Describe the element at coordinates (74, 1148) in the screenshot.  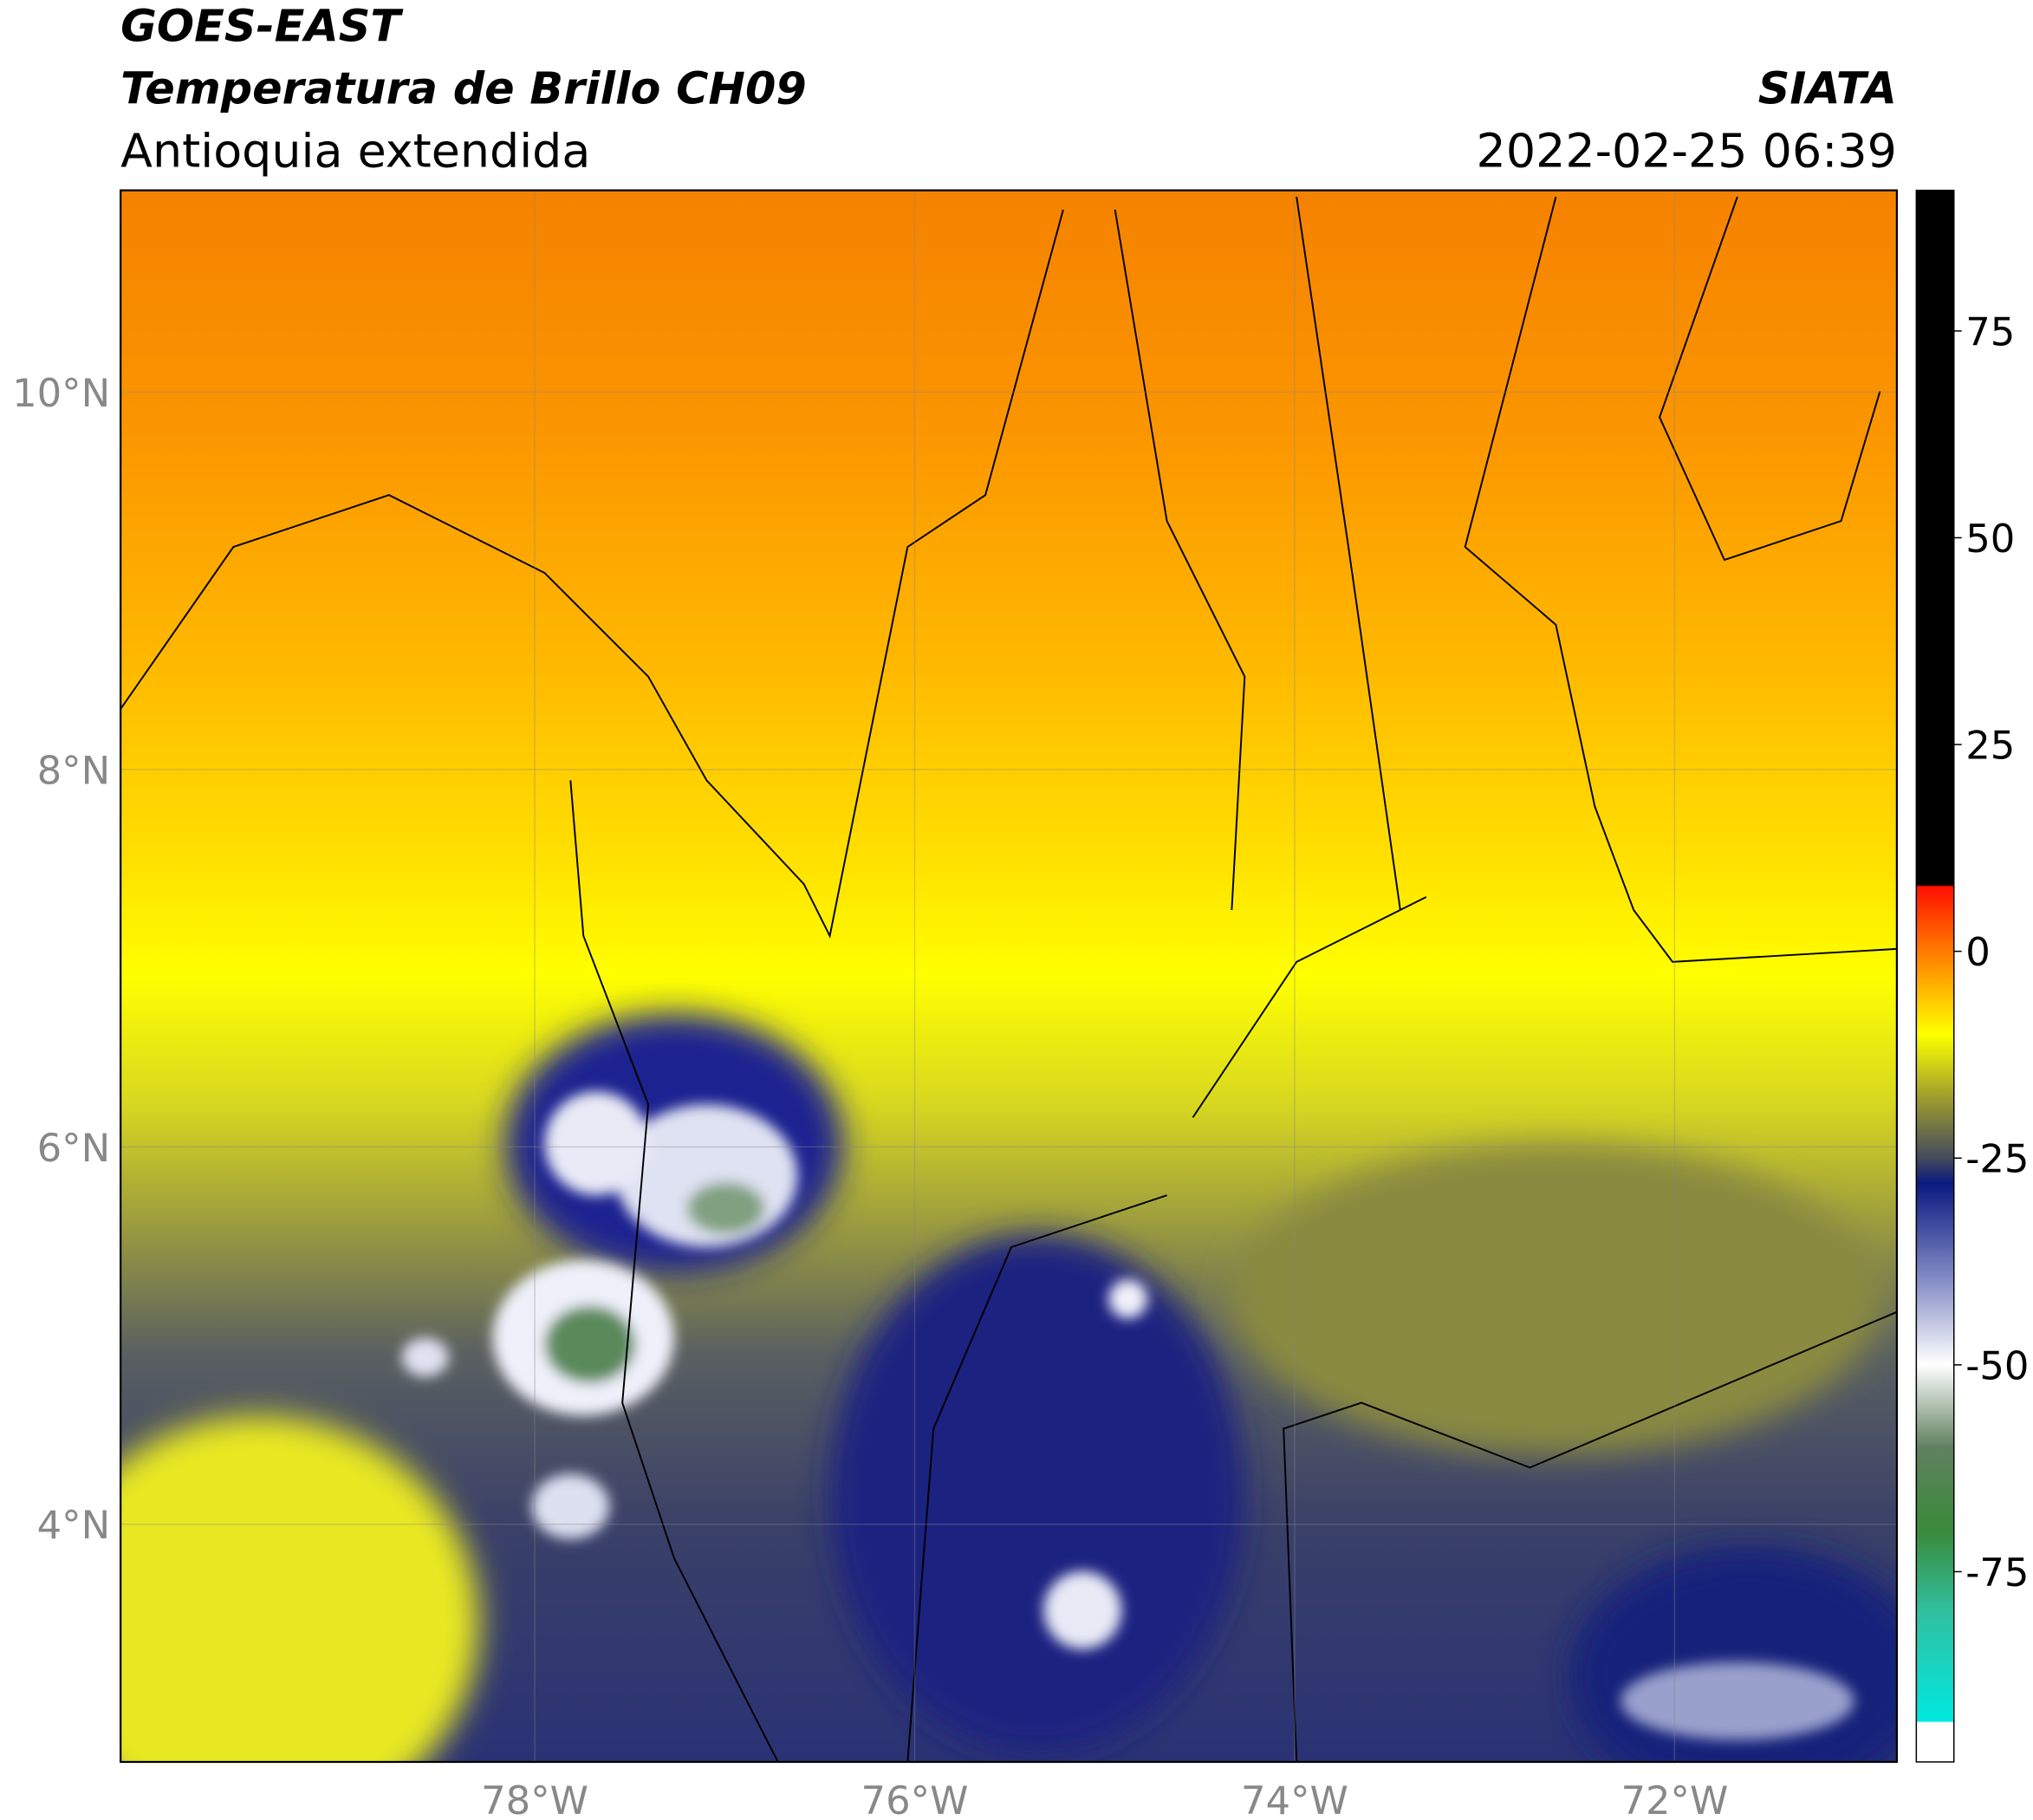
I see `y-tick-label: 6°N` at that location.